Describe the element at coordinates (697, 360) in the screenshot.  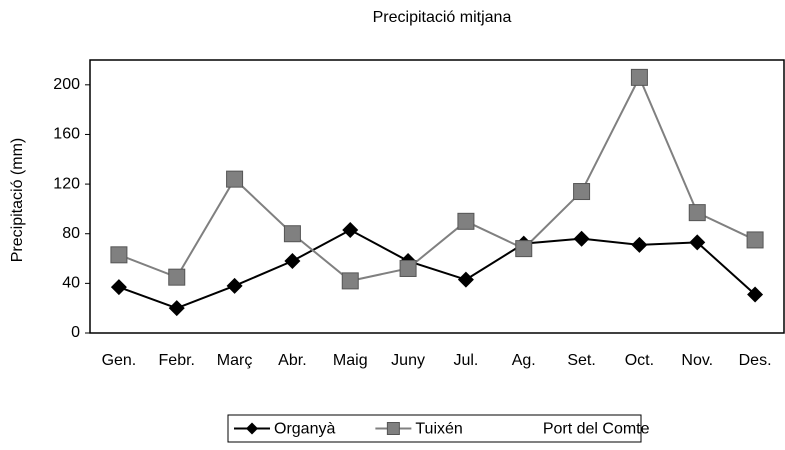
I see `x-tick-label: Nov.` at that location.